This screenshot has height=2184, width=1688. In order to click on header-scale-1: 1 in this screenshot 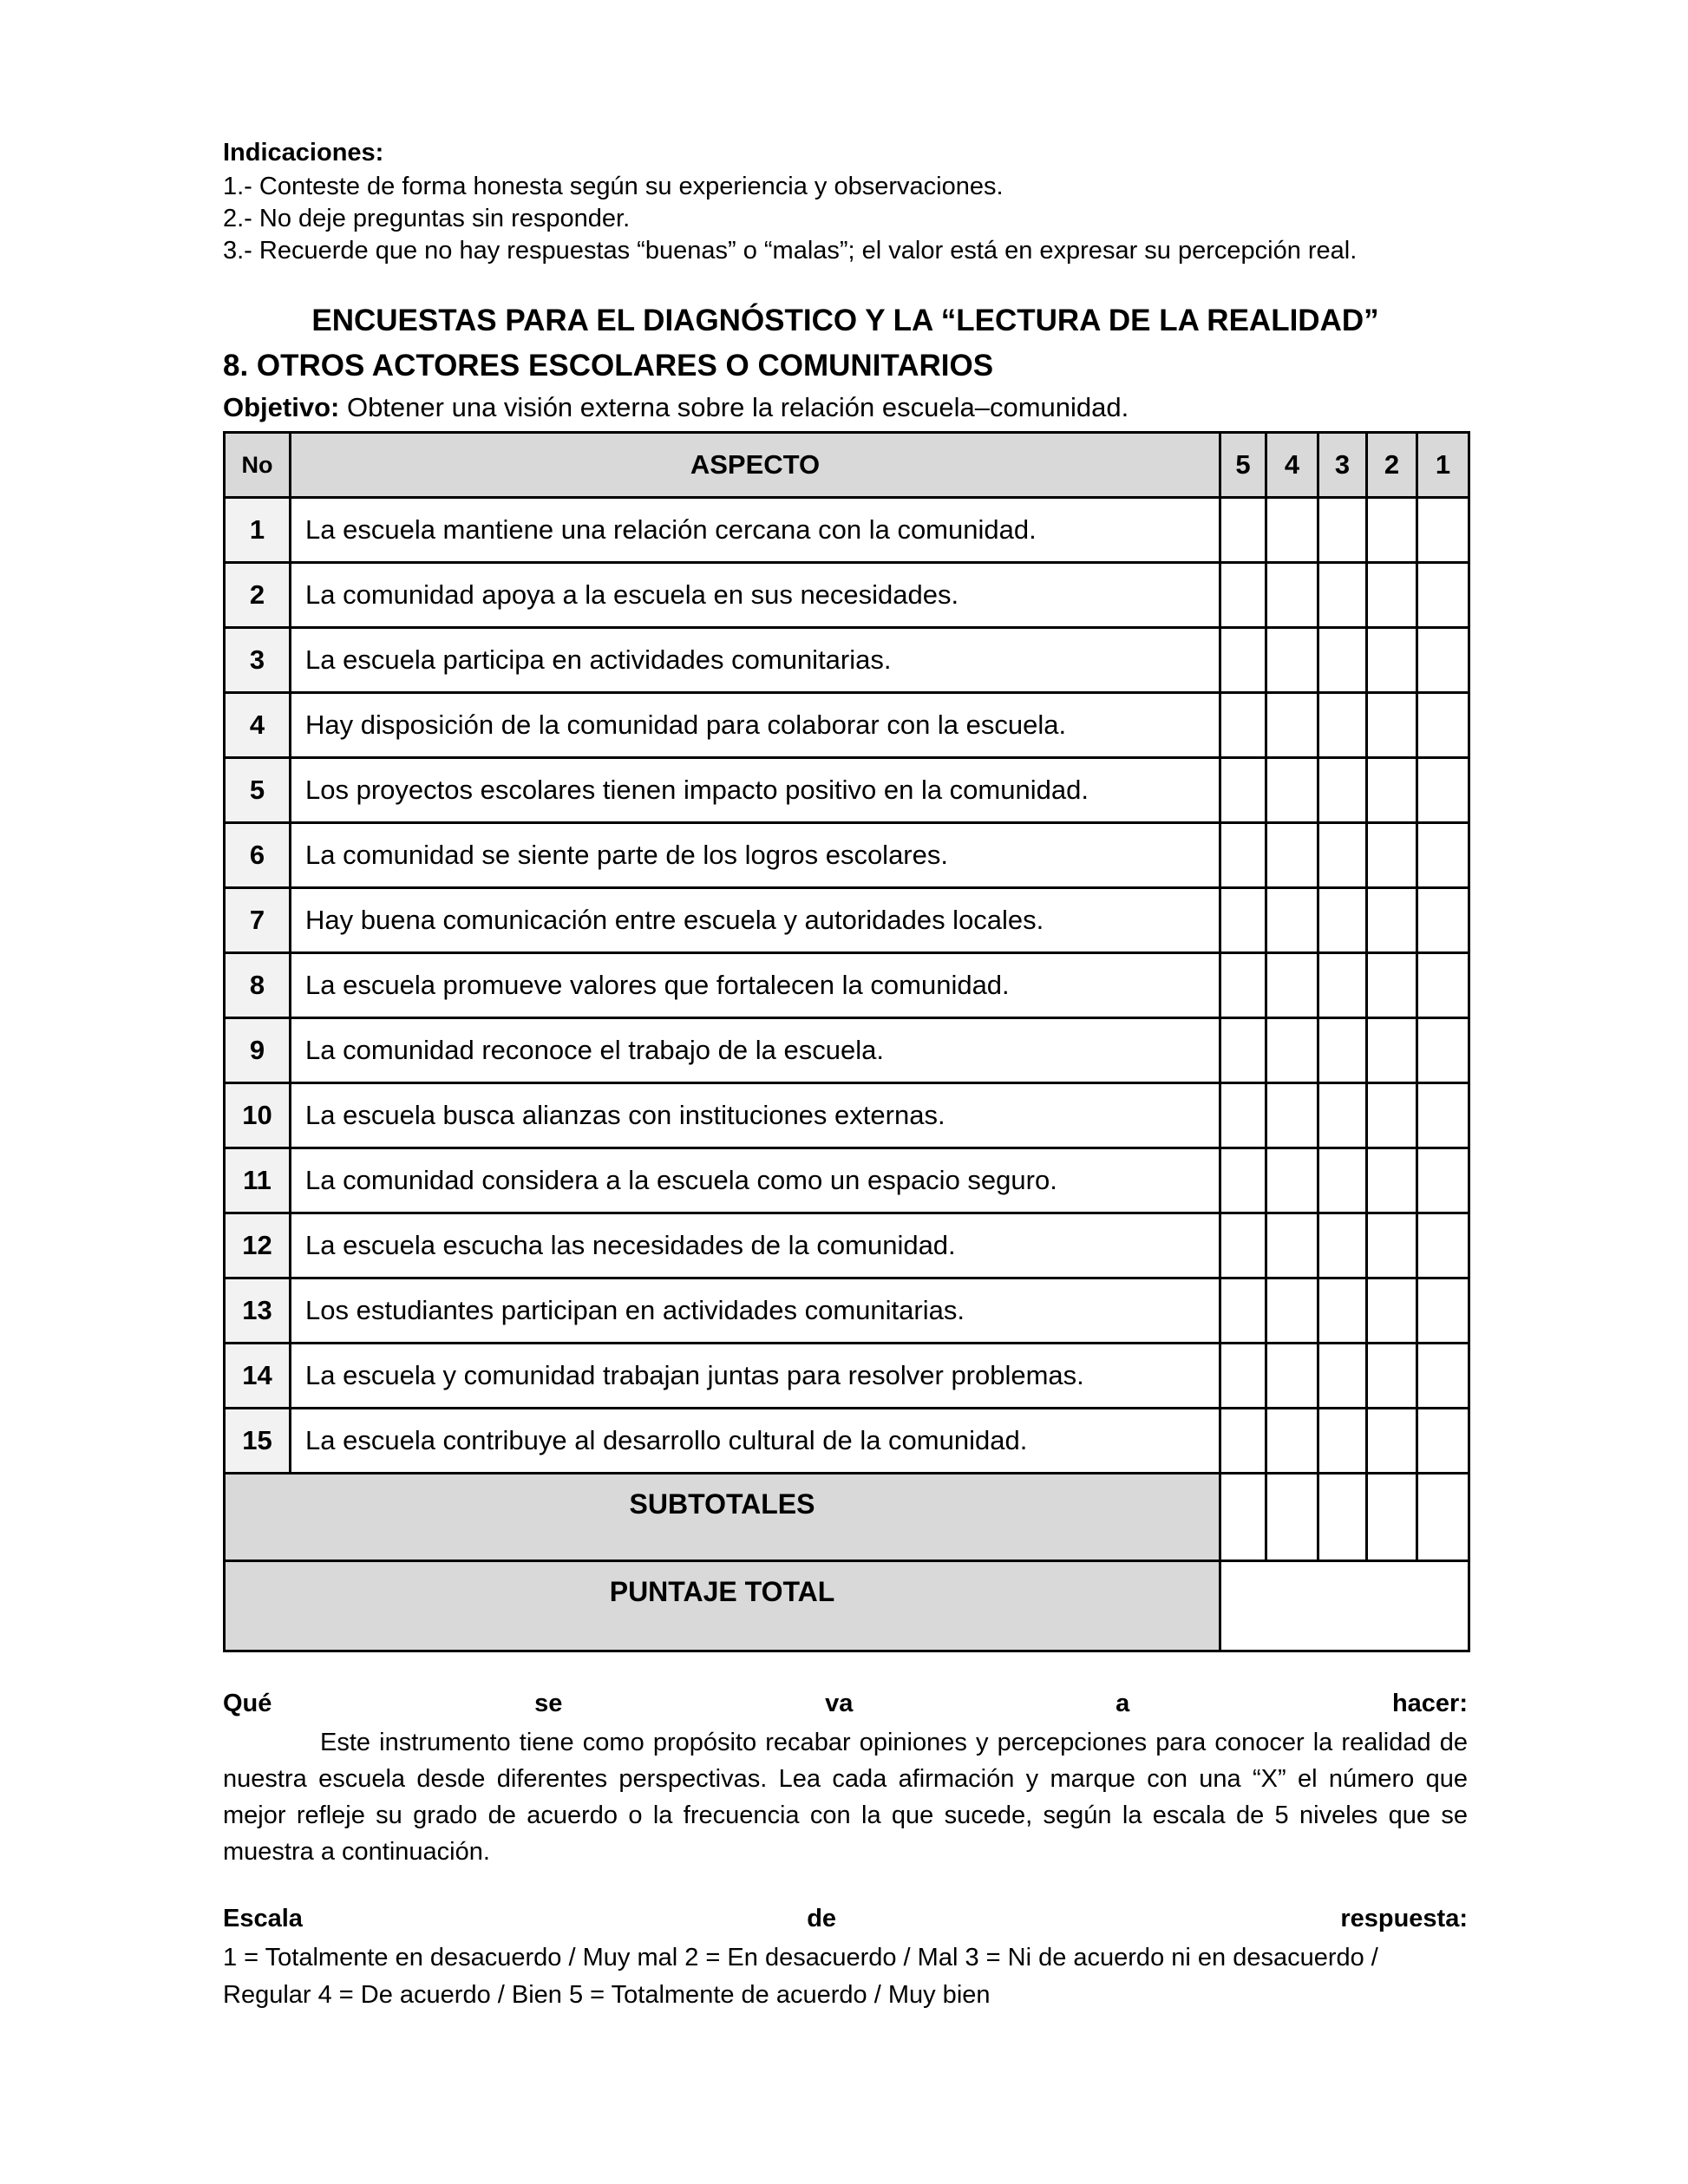, I will do `click(1443, 465)`.